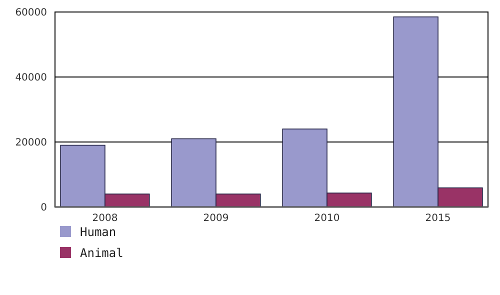  What do you see at coordinates (105, 218) in the screenshot?
I see `x-tick-label: 2008` at bounding box center [105, 218].